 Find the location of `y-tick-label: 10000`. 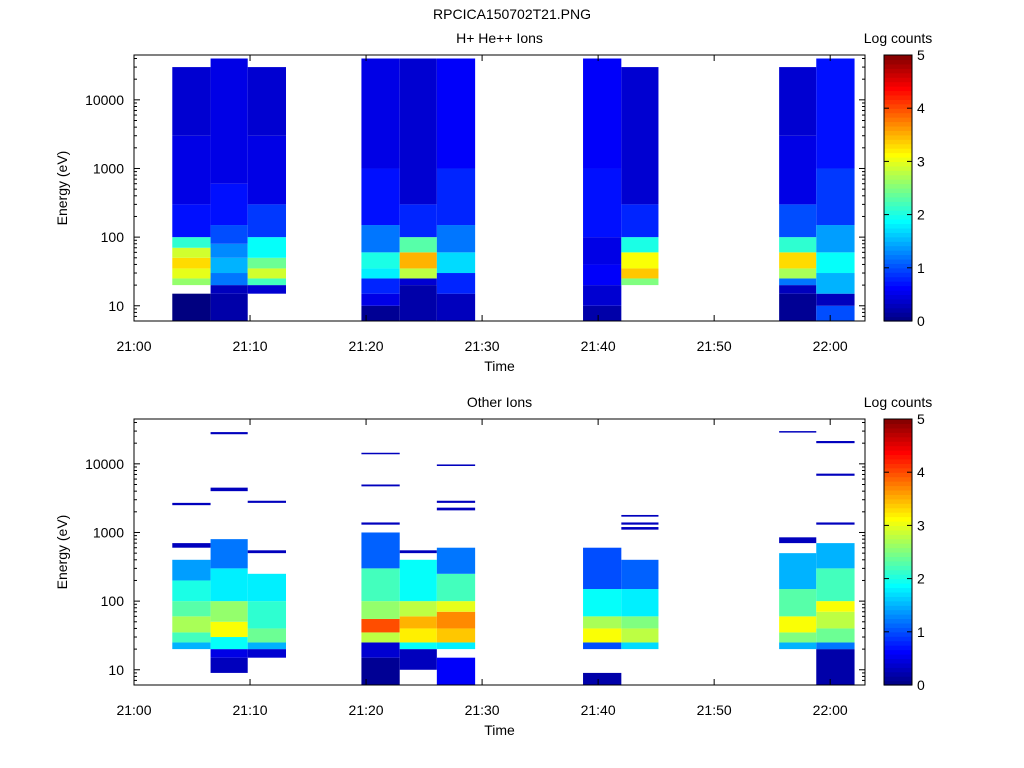

y-tick-label: 10000 is located at coordinates (104, 464).